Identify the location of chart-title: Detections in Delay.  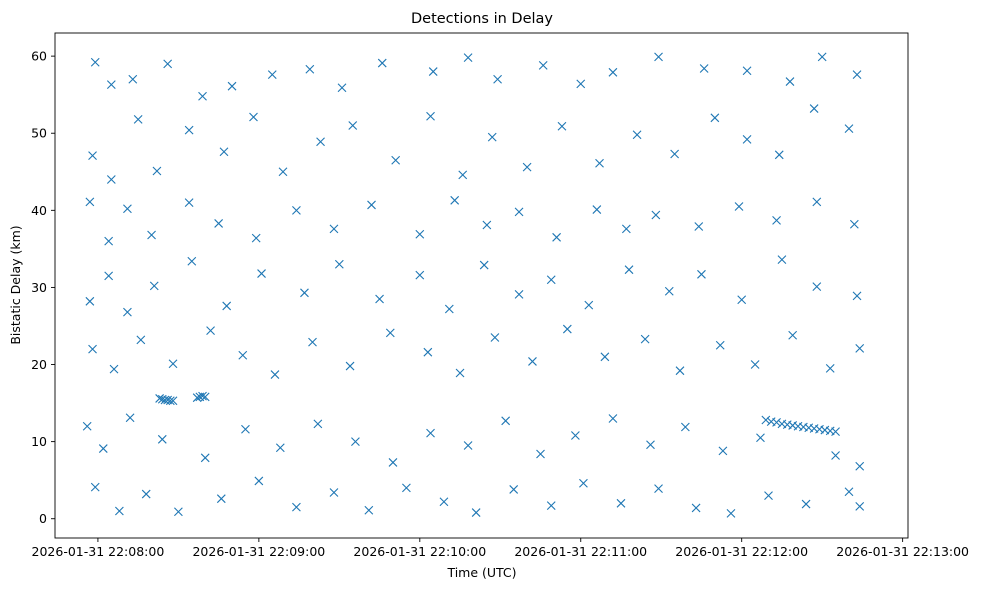
(482, 19).